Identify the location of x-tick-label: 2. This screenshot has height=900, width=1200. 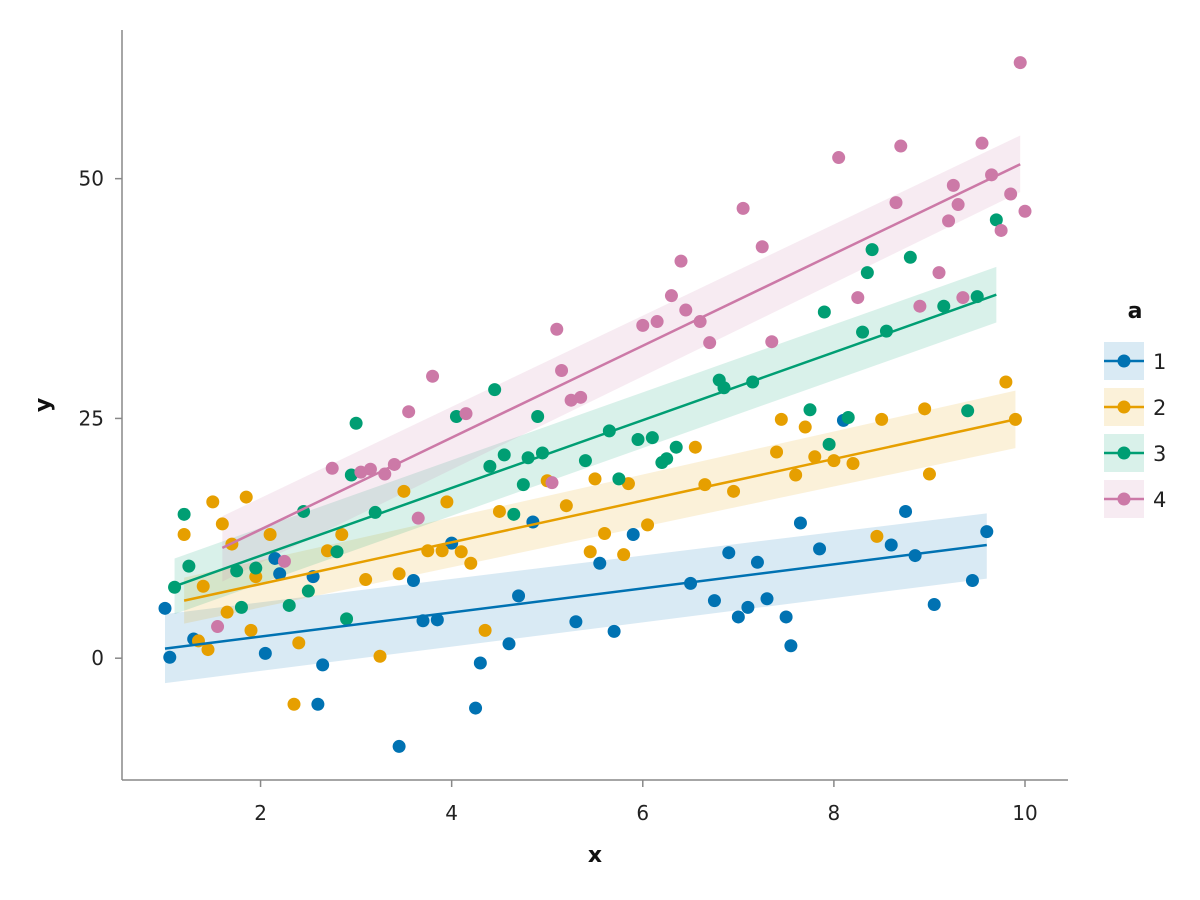
(260, 813).